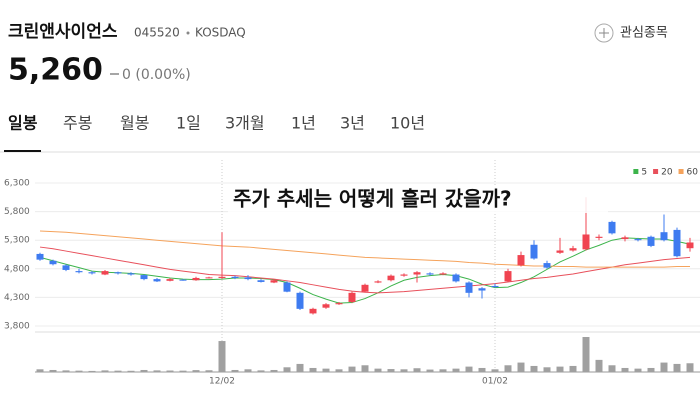 The image size is (700, 400). What do you see at coordinates (222, 382) in the screenshot?
I see `x-tick-label: 12/02` at bounding box center [222, 382].